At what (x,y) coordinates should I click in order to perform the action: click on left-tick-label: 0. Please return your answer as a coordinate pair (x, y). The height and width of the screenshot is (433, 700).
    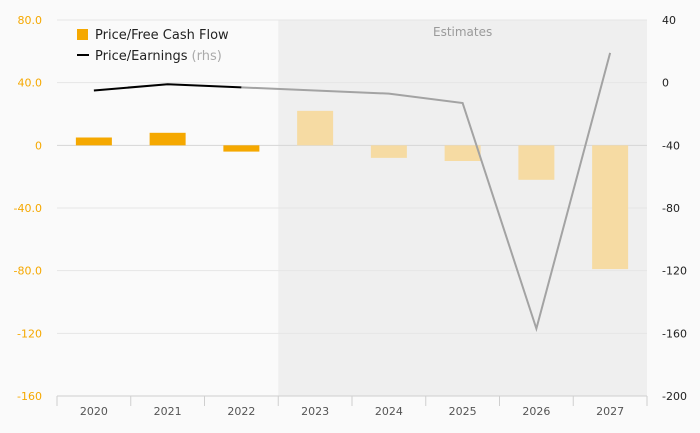
    Looking at the image, I should click on (38, 145).